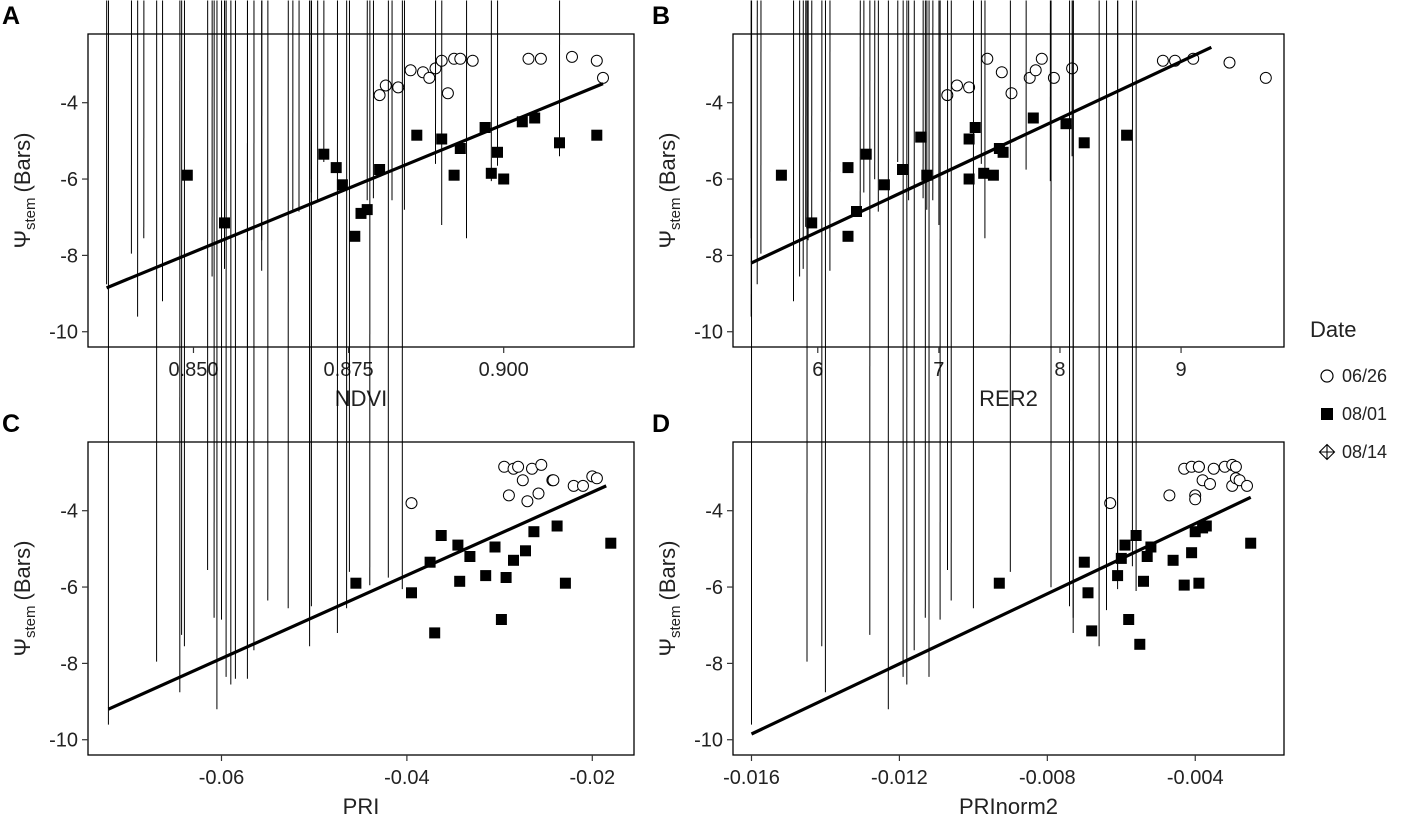  I want to click on panel-letter: B, so click(661, 16).